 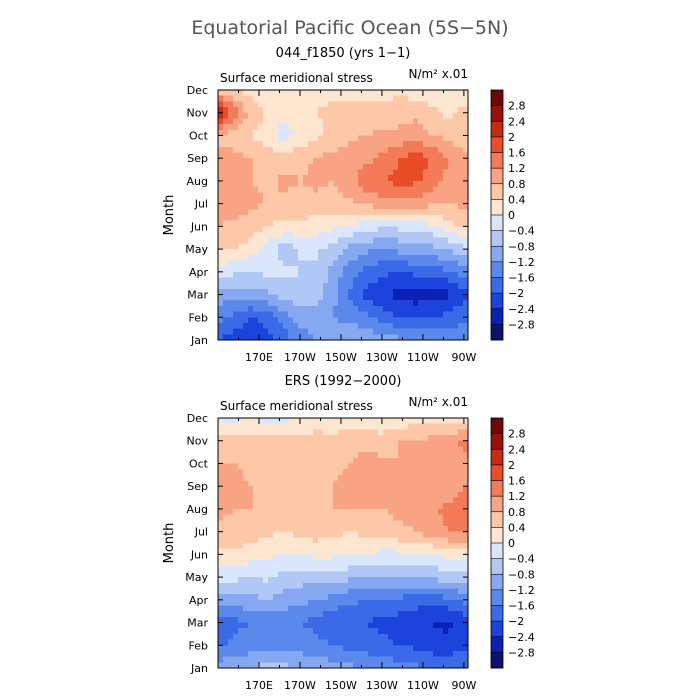 I want to click on x-tick-label: 90W, so click(x=463, y=685).